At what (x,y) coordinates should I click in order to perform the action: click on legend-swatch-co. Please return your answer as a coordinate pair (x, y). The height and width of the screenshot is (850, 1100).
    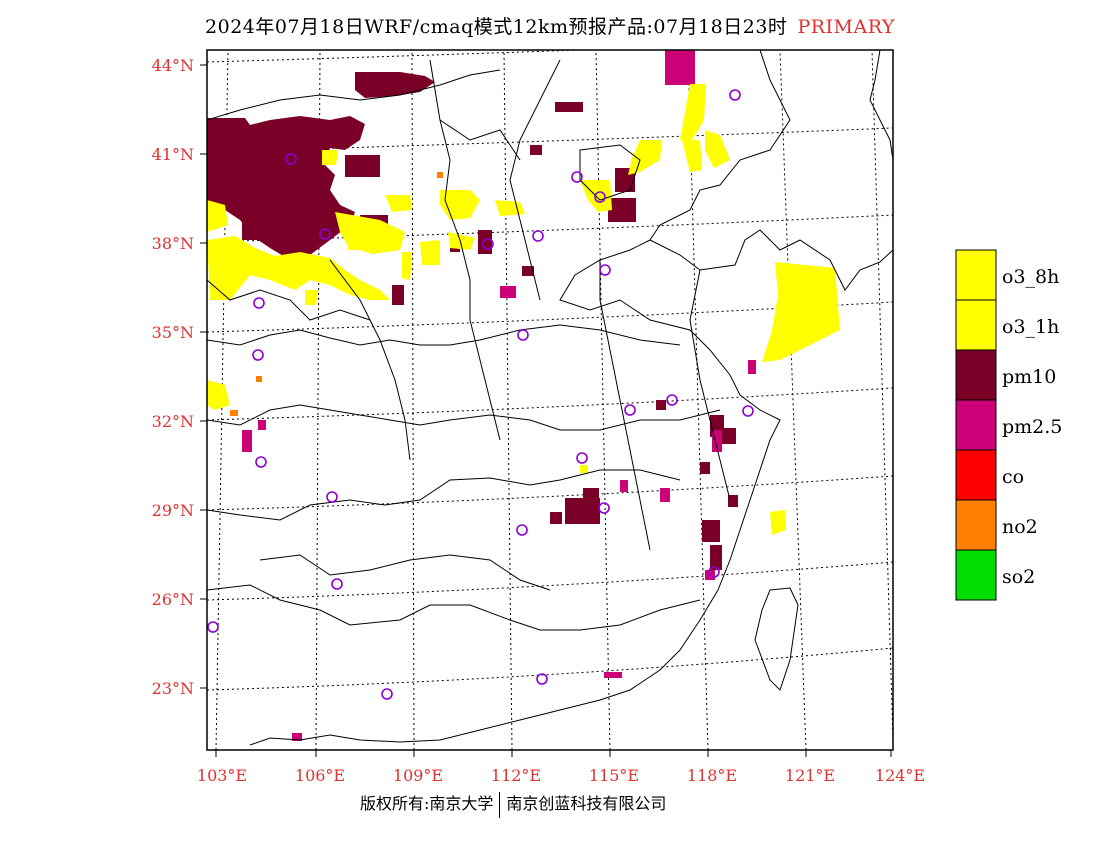
    Looking at the image, I should click on (976, 475).